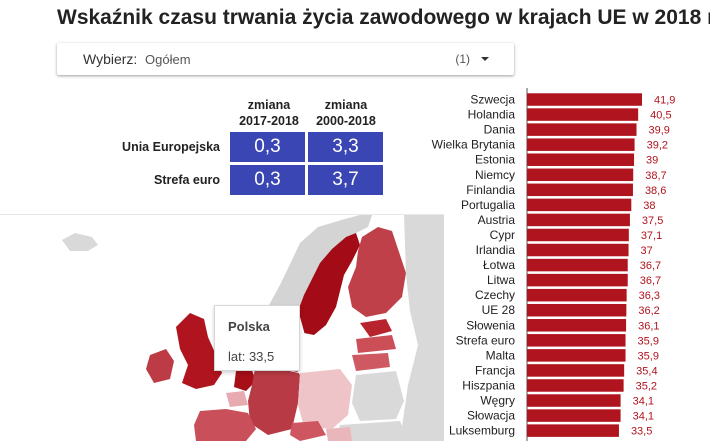 This screenshot has height=441, width=710. I want to click on value-label: 35,2, so click(646, 386).